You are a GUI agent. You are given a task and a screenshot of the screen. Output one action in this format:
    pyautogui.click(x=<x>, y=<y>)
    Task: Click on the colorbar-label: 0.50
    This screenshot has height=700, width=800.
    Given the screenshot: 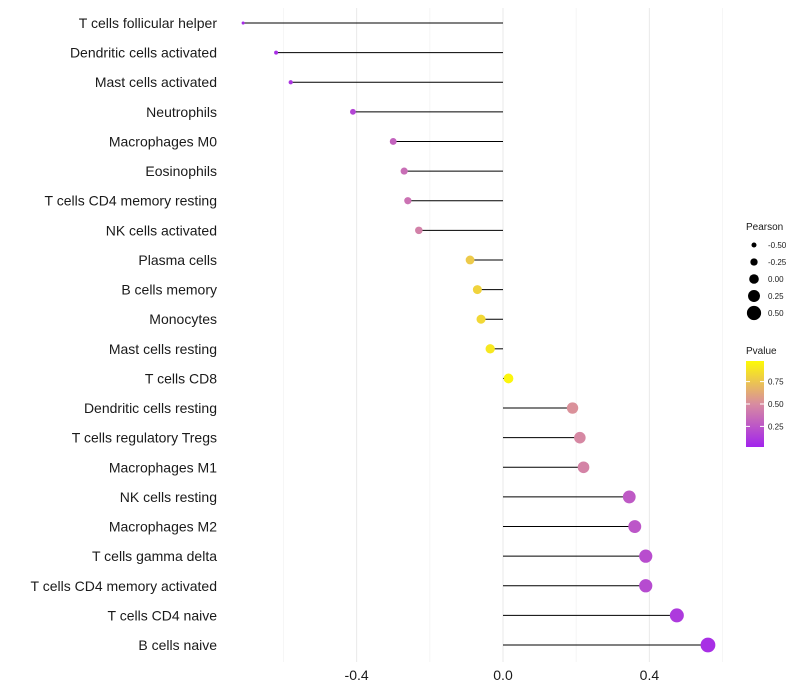 What is the action you would take?
    pyautogui.click(x=776, y=404)
    